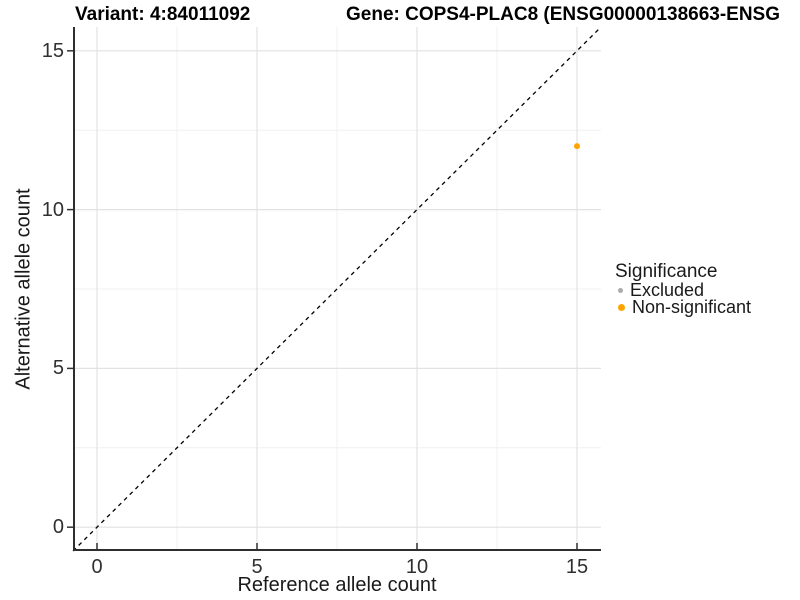 The width and height of the screenshot is (800, 600). I want to click on y-axis-title: Alternative allele count, so click(23, 289).